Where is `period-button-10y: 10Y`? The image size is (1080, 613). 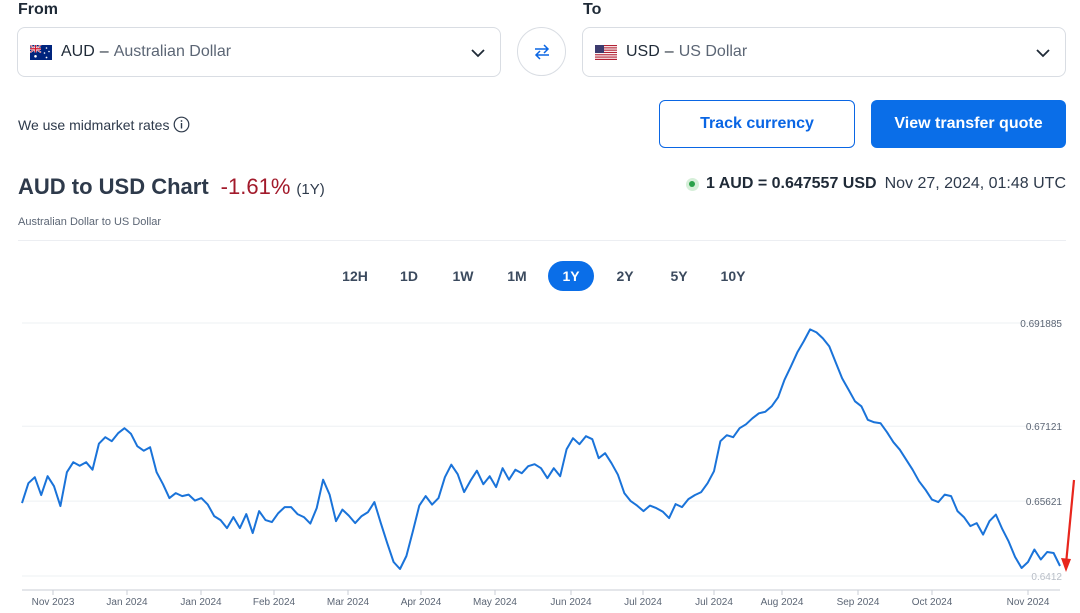
period-button-10y: 10Y is located at coordinates (733, 276).